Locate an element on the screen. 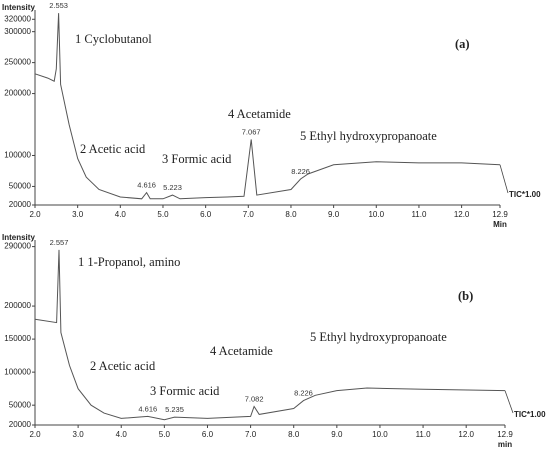 This screenshot has height=450, width=550. y-tick-label: 320000 is located at coordinates (17, 18).